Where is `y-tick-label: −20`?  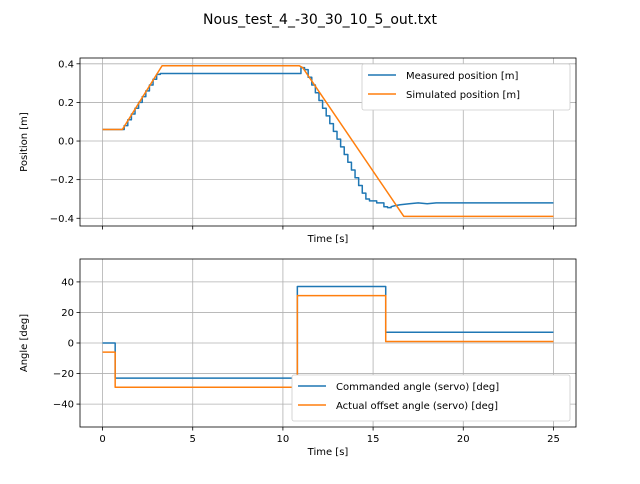
y-tick-label: −20 is located at coordinates (63, 374).